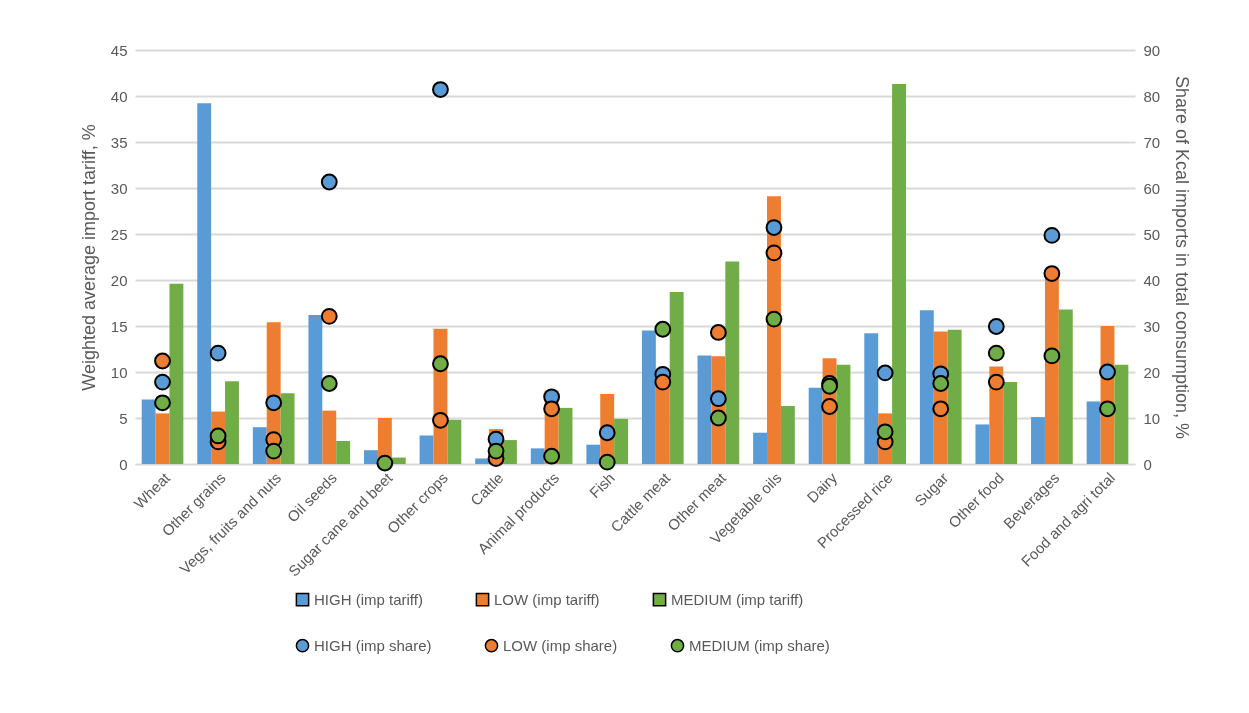 The width and height of the screenshot is (1249, 713). What do you see at coordinates (1152, 96) in the screenshot?
I see `y2-tick-label: 80` at bounding box center [1152, 96].